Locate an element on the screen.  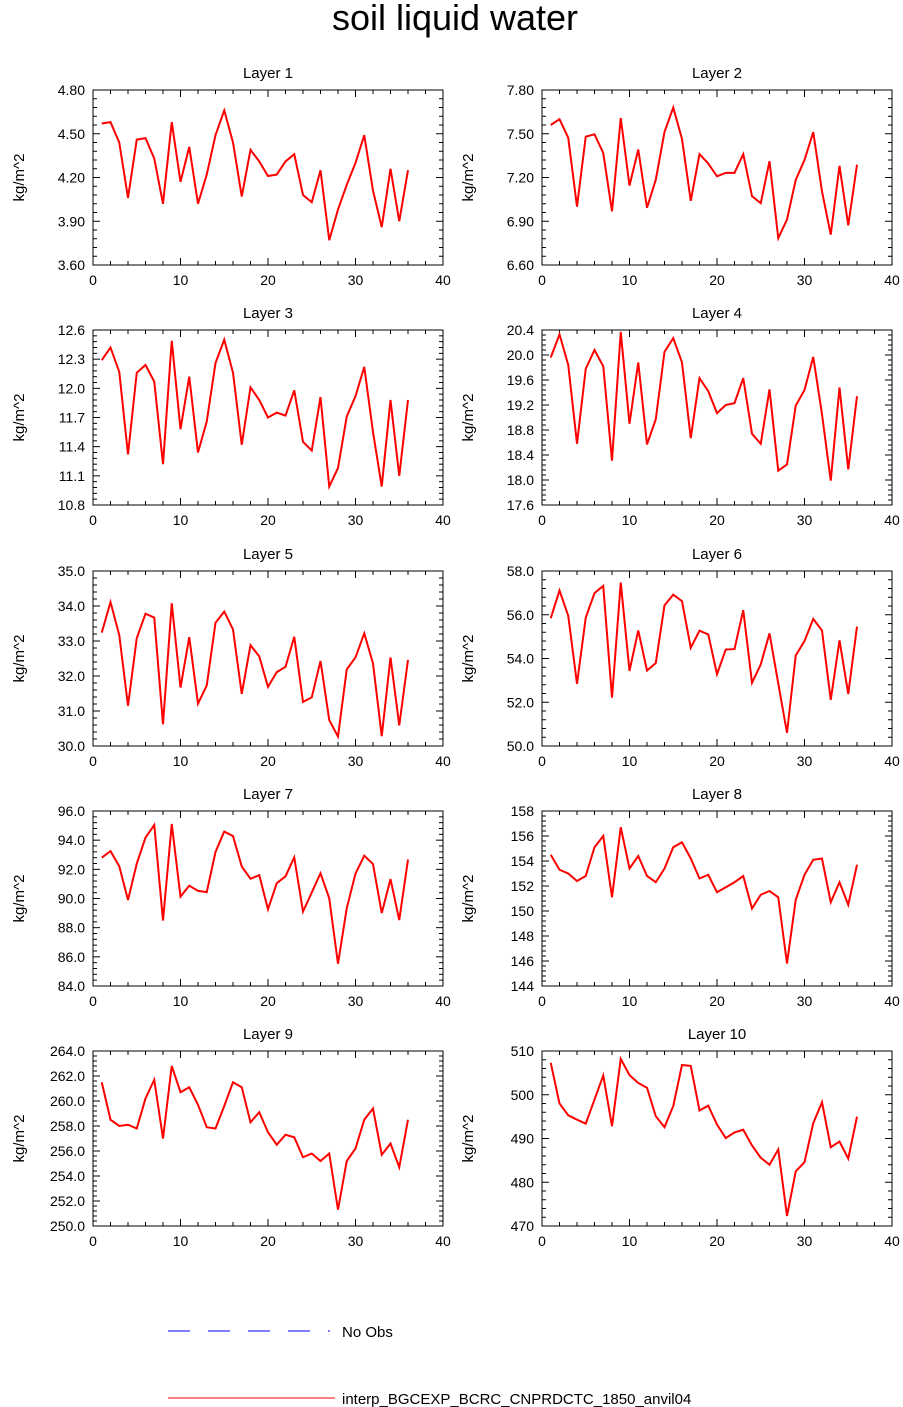
y-tick-label: 19.6 is located at coordinates (520, 380).